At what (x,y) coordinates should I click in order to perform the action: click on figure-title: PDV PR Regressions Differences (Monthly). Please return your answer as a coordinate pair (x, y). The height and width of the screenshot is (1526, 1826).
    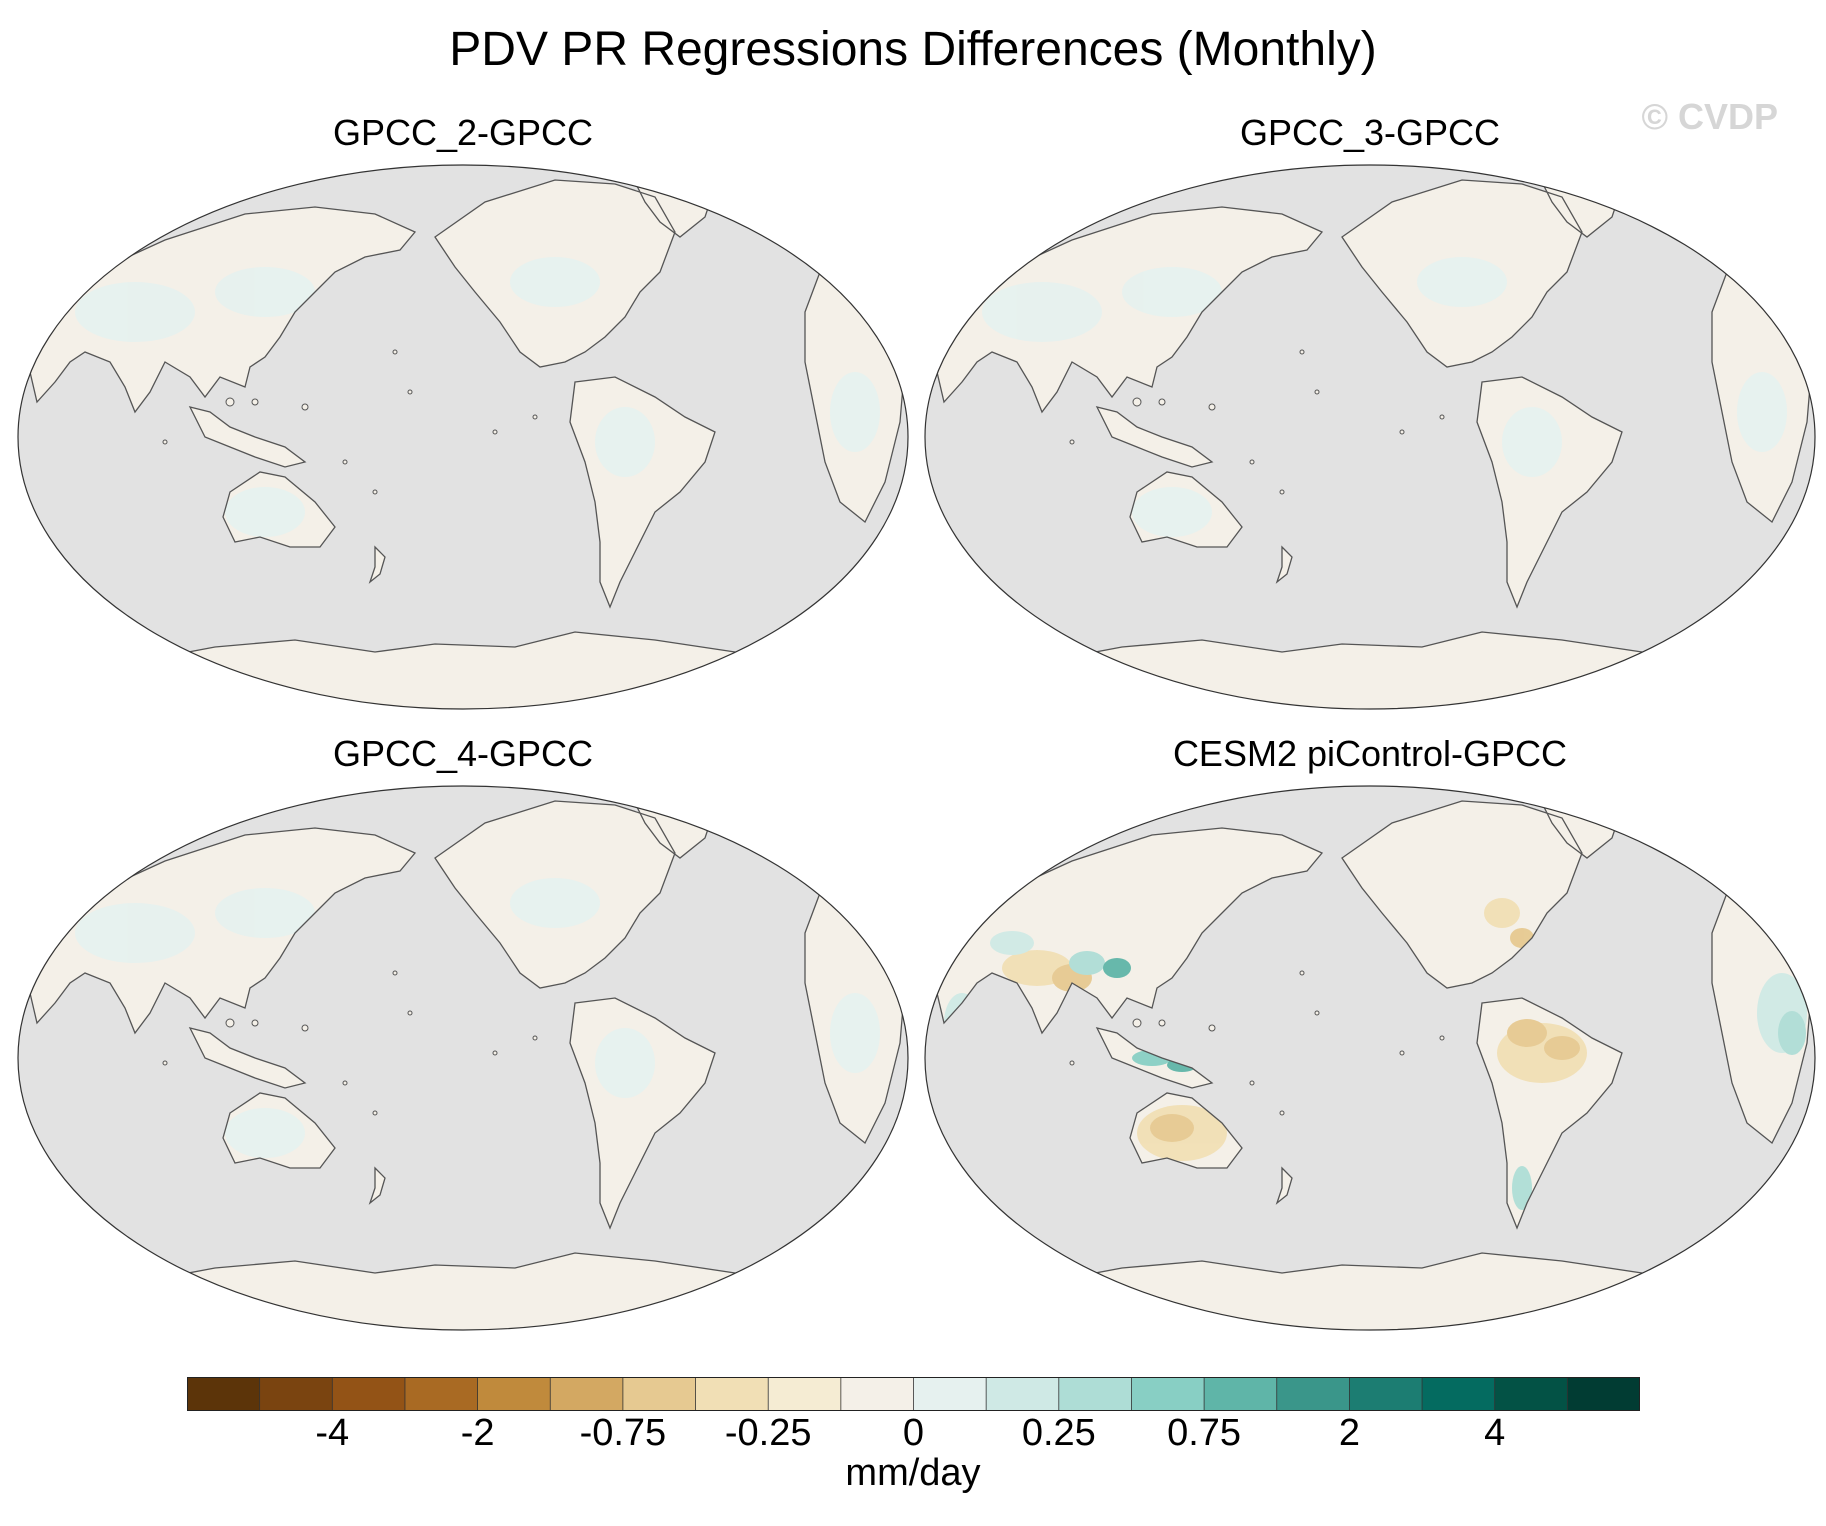
    Looking at the image, I should click on (913, 49).